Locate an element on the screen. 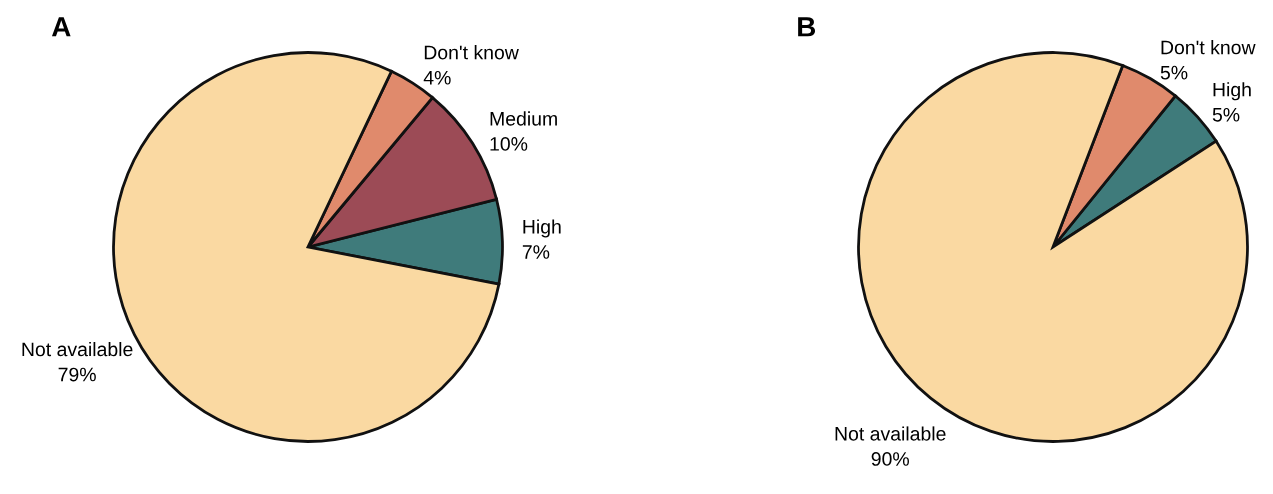 The image size is (1273, 494). data-label: 10% is located at coordinates (509, 144).